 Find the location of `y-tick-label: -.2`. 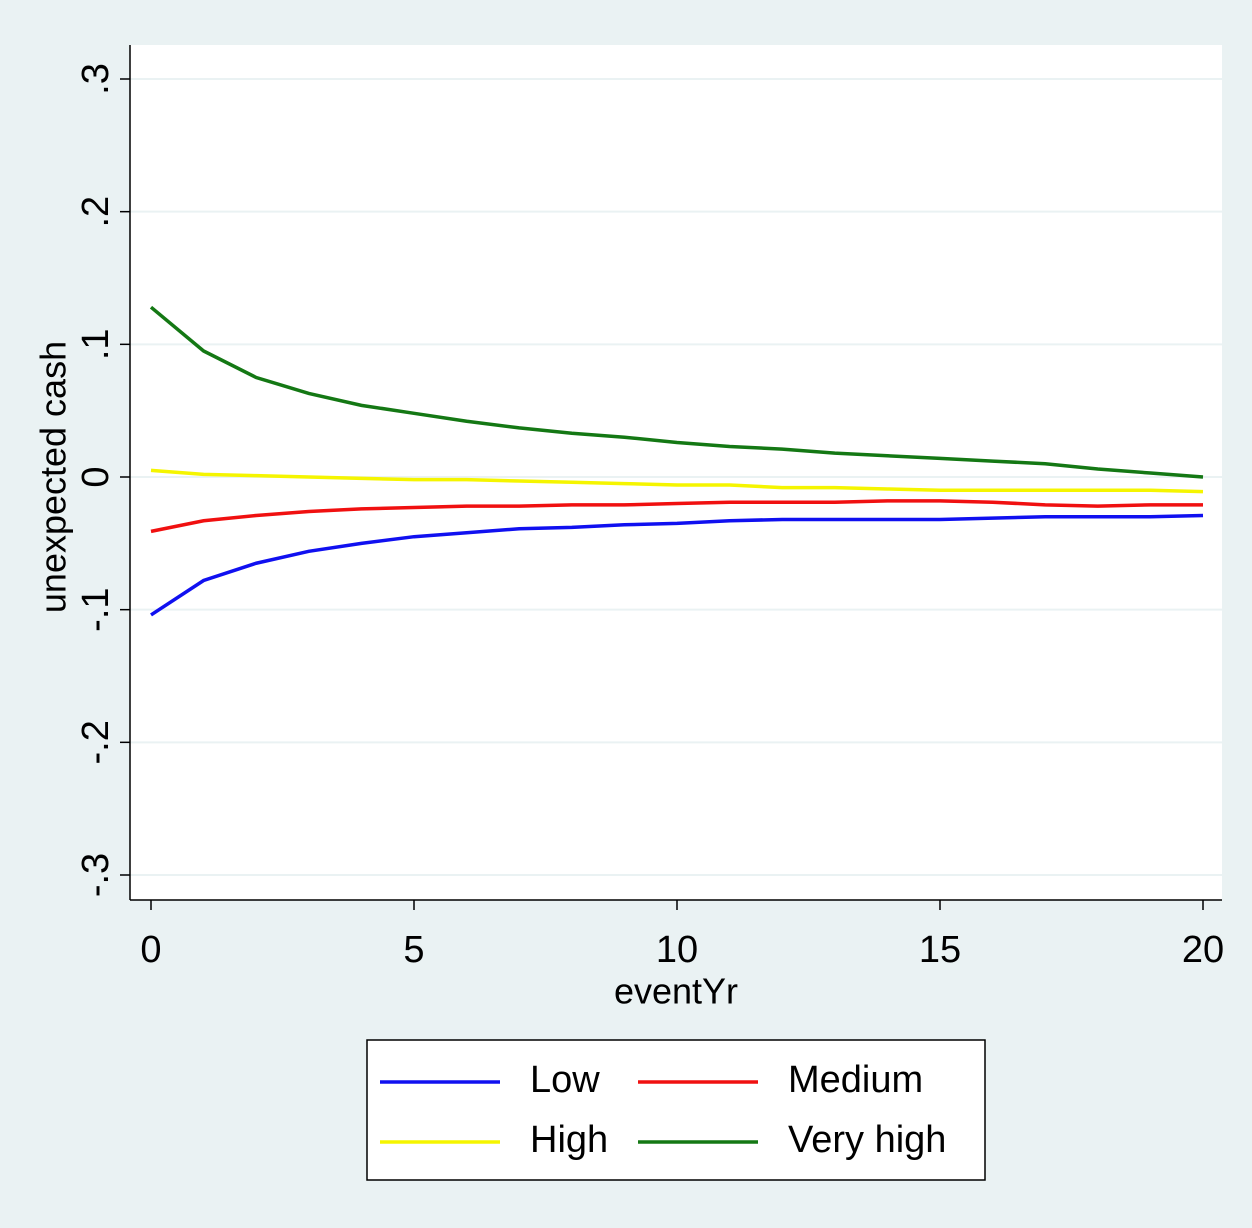

y-tick-label: -.2 is located at coordinates (96, 742).